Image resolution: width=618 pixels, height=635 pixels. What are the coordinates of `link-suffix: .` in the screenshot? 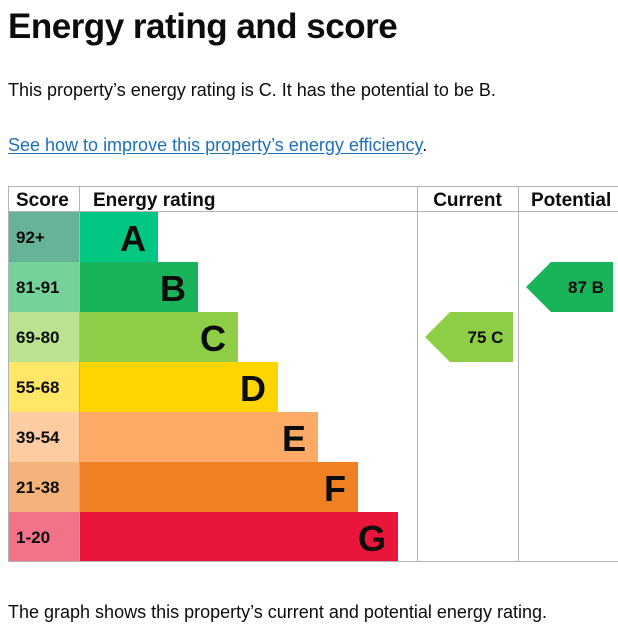 It's located at (425, 145).